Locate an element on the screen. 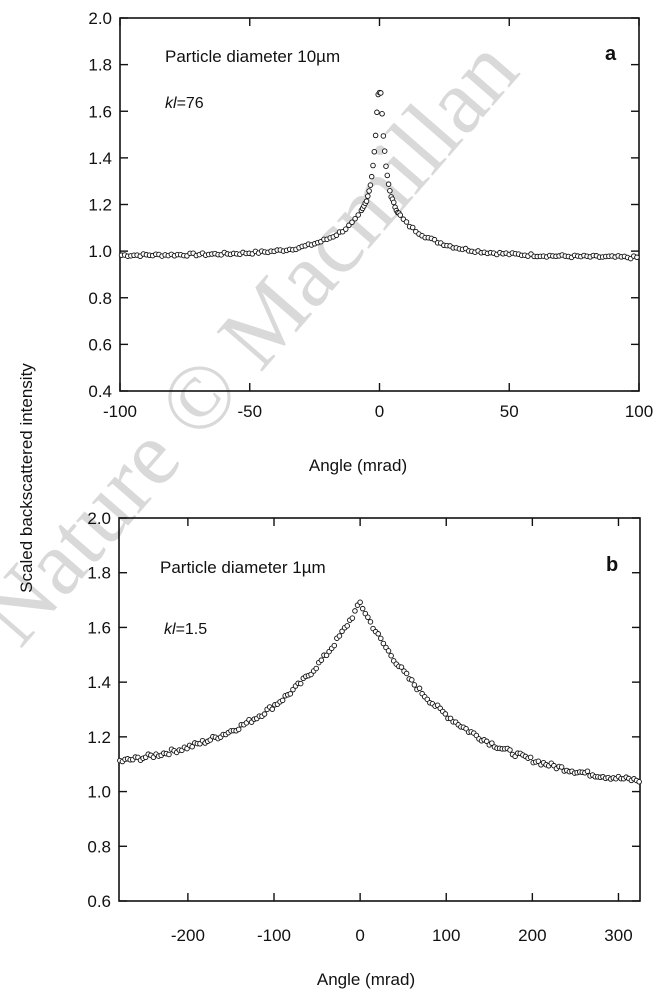  annotation-kl-b: kl=1.5 is located at coordinates (185, 629).